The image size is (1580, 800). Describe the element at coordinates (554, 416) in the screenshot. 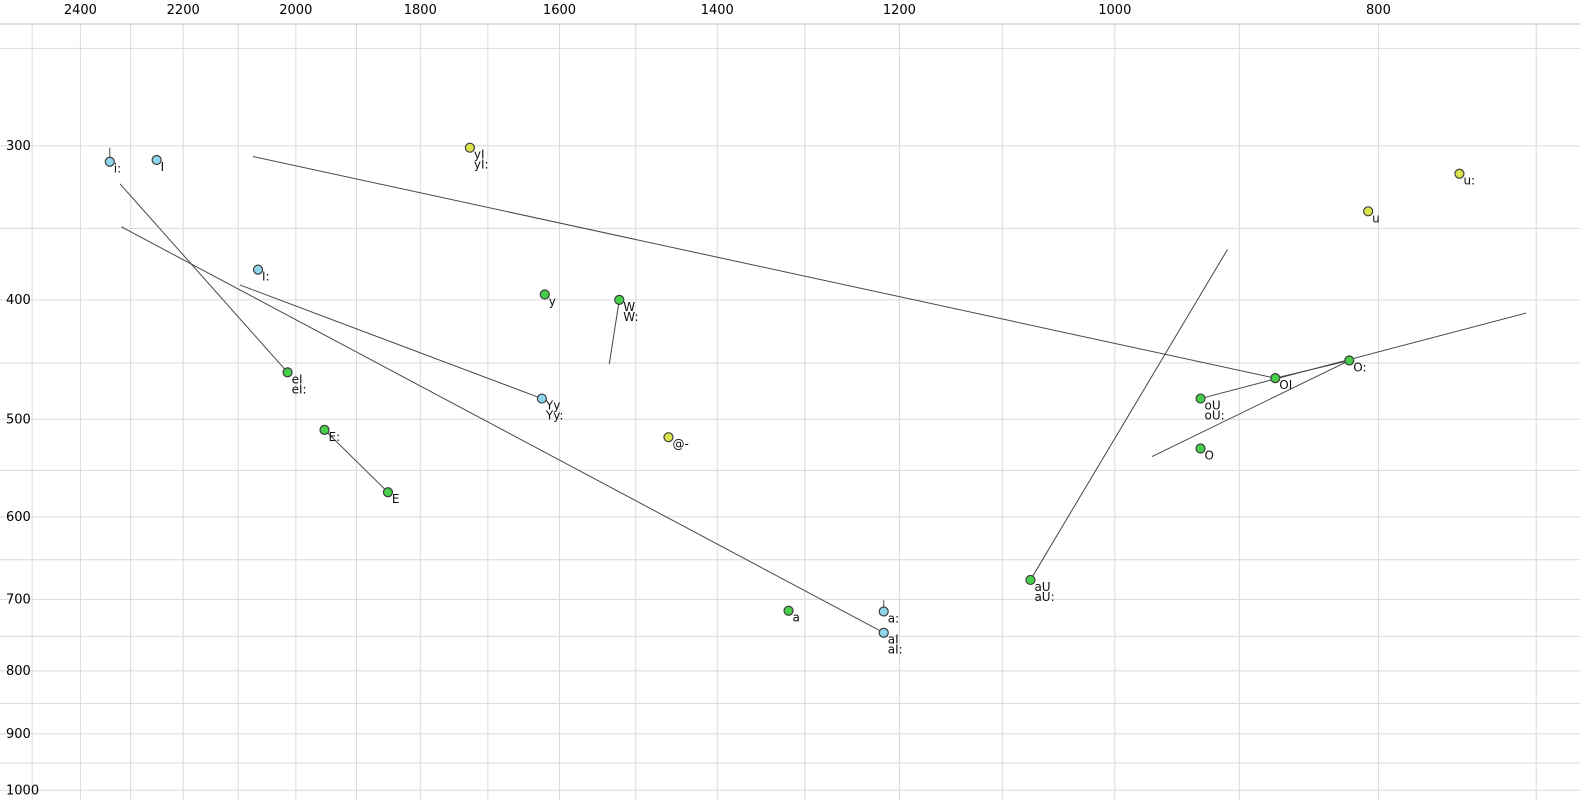

I see `vowel-label: Yy:` at that location.